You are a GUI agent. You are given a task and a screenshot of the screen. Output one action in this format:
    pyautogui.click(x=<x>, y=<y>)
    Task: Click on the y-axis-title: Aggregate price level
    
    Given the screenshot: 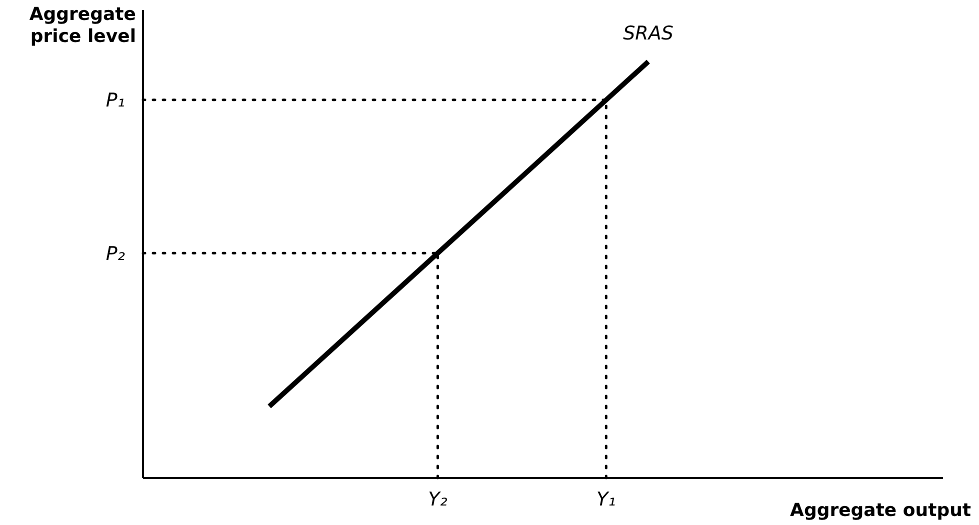 What is the action you would take?
    pyautogui.click(x=82, y=26)
    